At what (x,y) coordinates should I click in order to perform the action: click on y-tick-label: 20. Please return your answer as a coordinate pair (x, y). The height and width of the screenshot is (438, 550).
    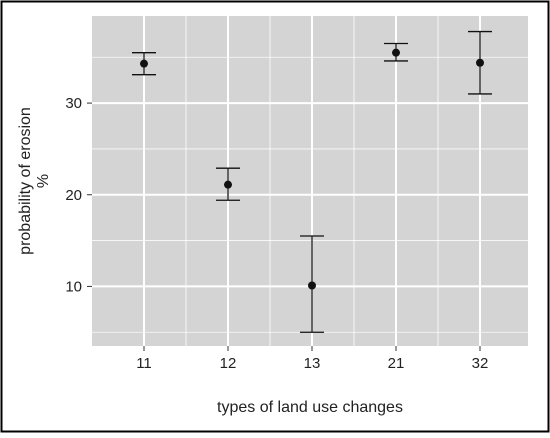
    Looking at the image, I should click on (73, 195).